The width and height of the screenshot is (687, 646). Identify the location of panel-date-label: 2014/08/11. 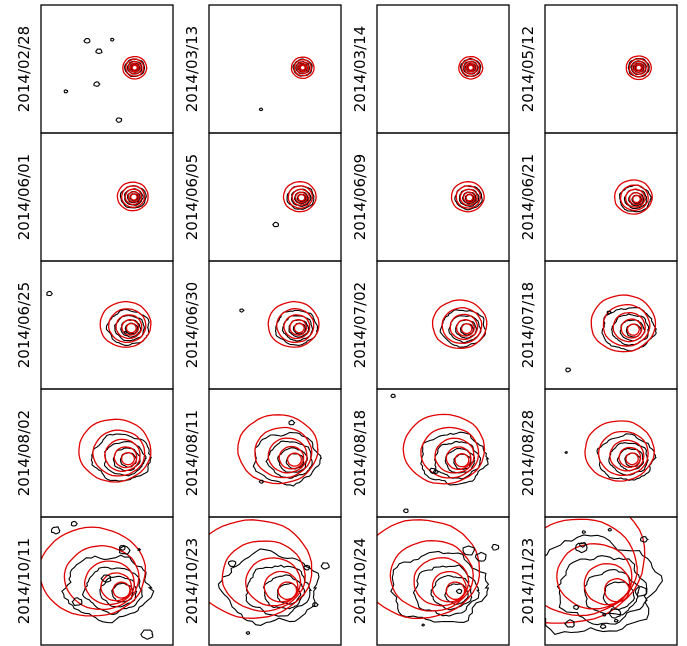
(192, 453).